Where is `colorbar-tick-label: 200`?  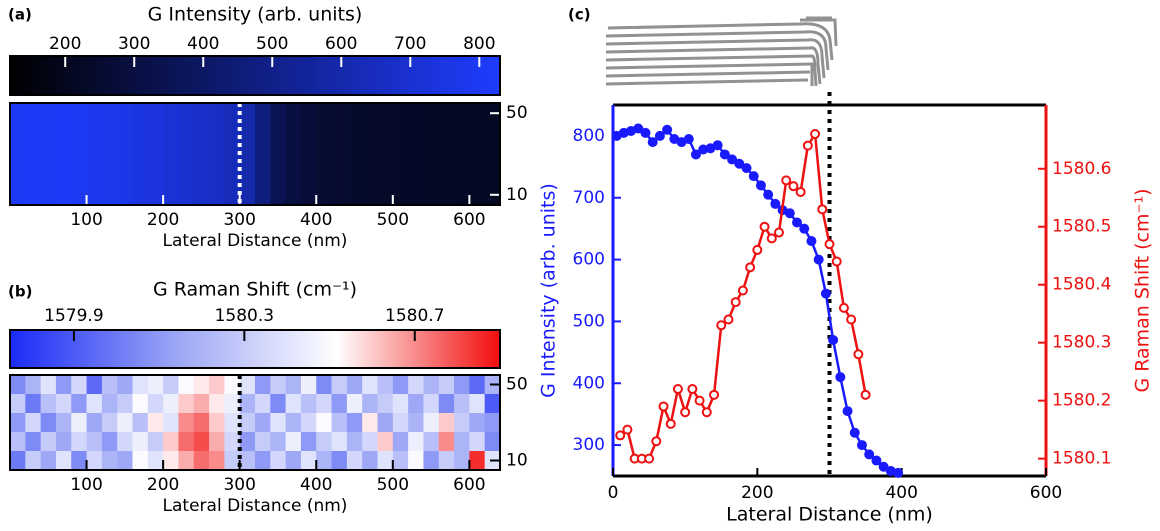 colorbar-tick-label: 200 is located at coordinates (65, 44).